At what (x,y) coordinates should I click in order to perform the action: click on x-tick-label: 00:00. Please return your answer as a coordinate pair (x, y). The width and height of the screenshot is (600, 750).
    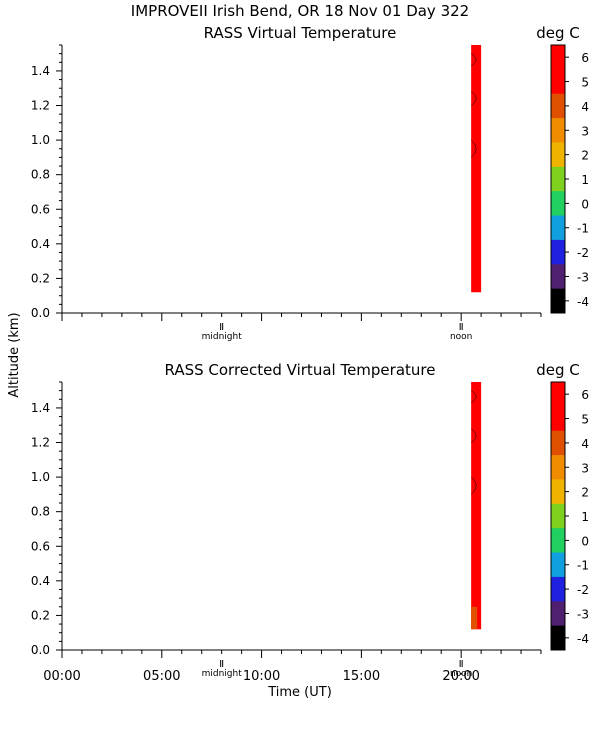
    Looking at the image, I should click on (61, 676).